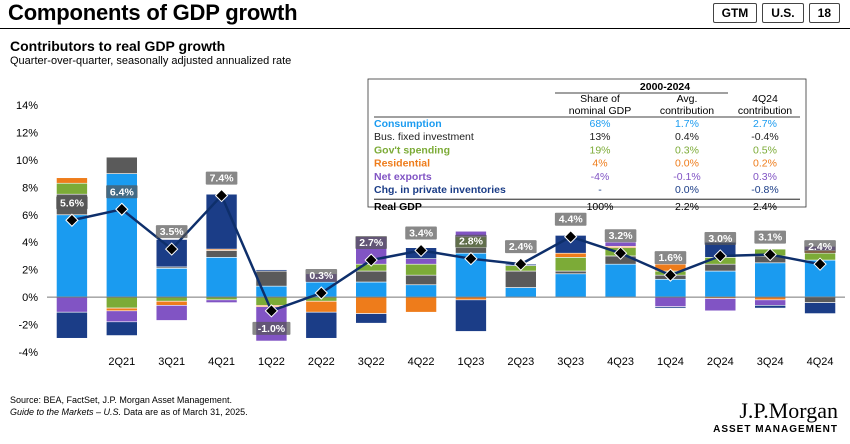  What do you see at coordinates (687, 124) in the screenshot?
I see `table-cell-avg: 1.7%` at bounding box center [687, 124].